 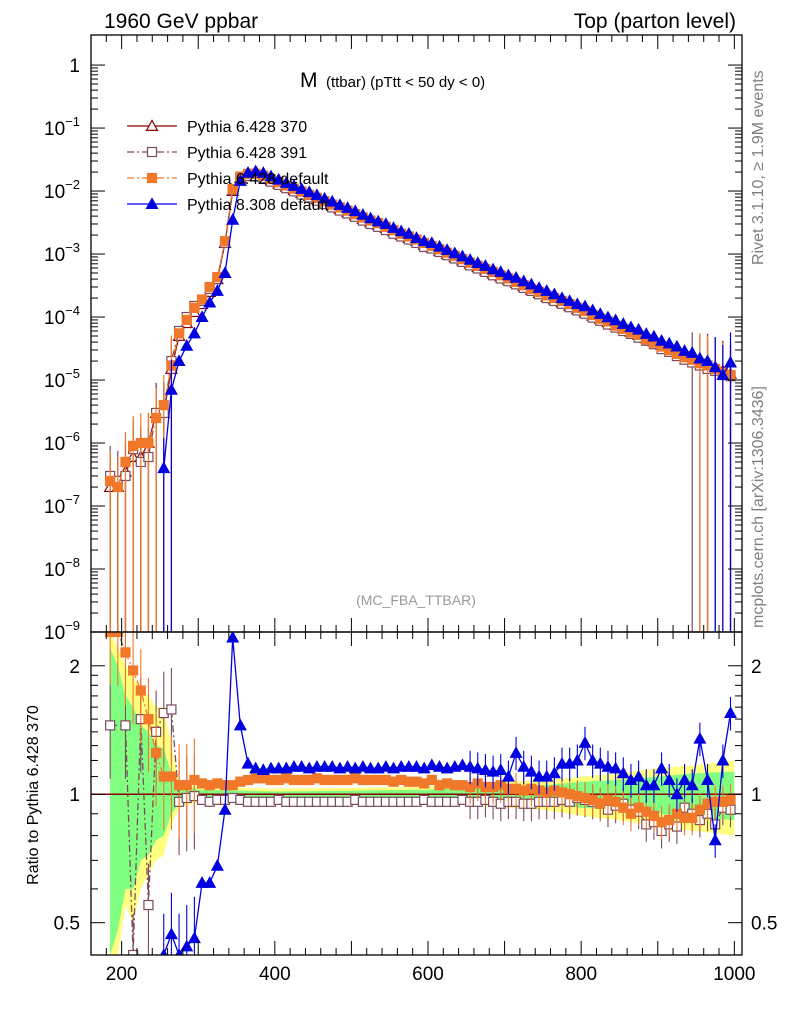 I want to click on rivet-label: Rivet 3.1.10, ≥ 1.9M events, so click(x=758, y=167).